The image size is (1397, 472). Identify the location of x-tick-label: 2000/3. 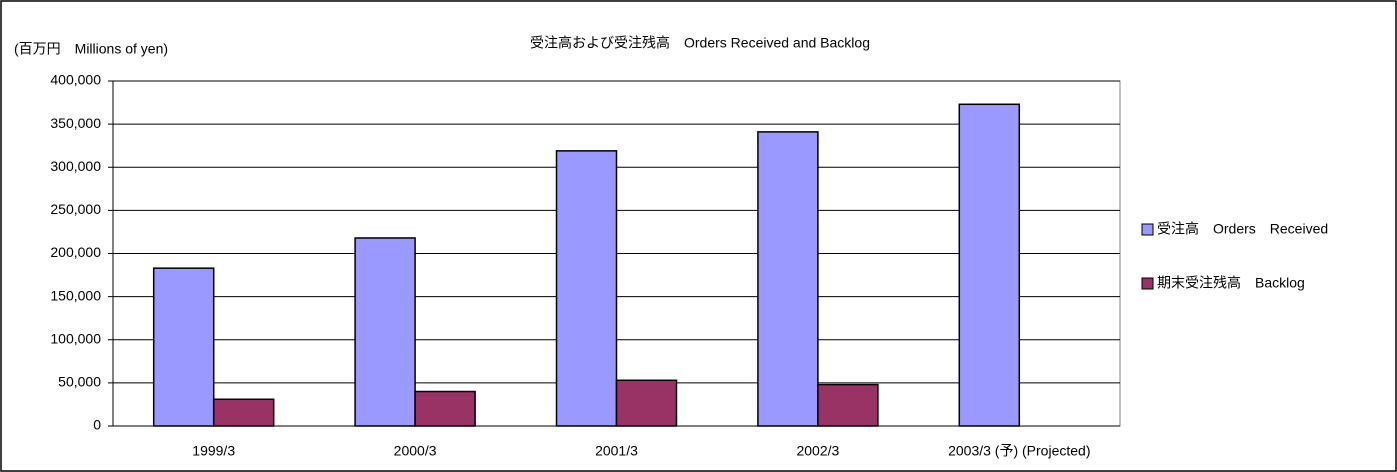
(415, 451).